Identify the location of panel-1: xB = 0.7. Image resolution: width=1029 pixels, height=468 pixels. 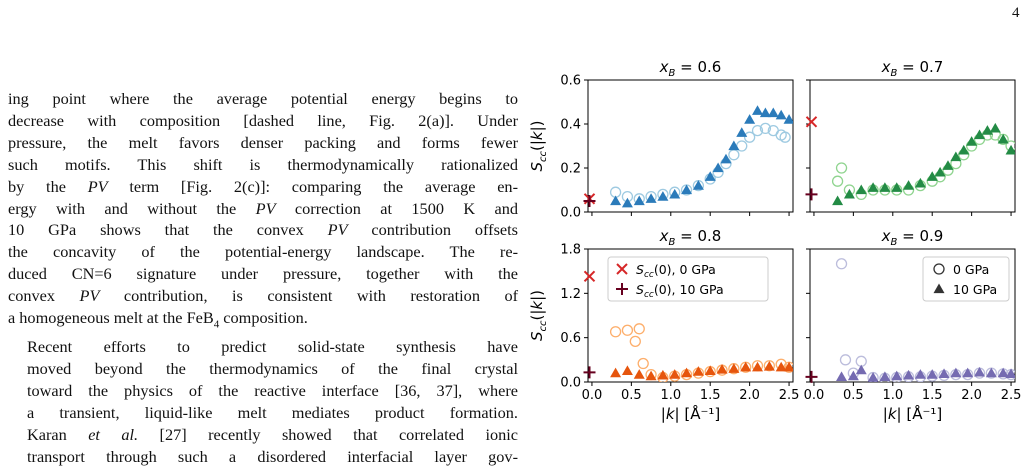
(910, 137).